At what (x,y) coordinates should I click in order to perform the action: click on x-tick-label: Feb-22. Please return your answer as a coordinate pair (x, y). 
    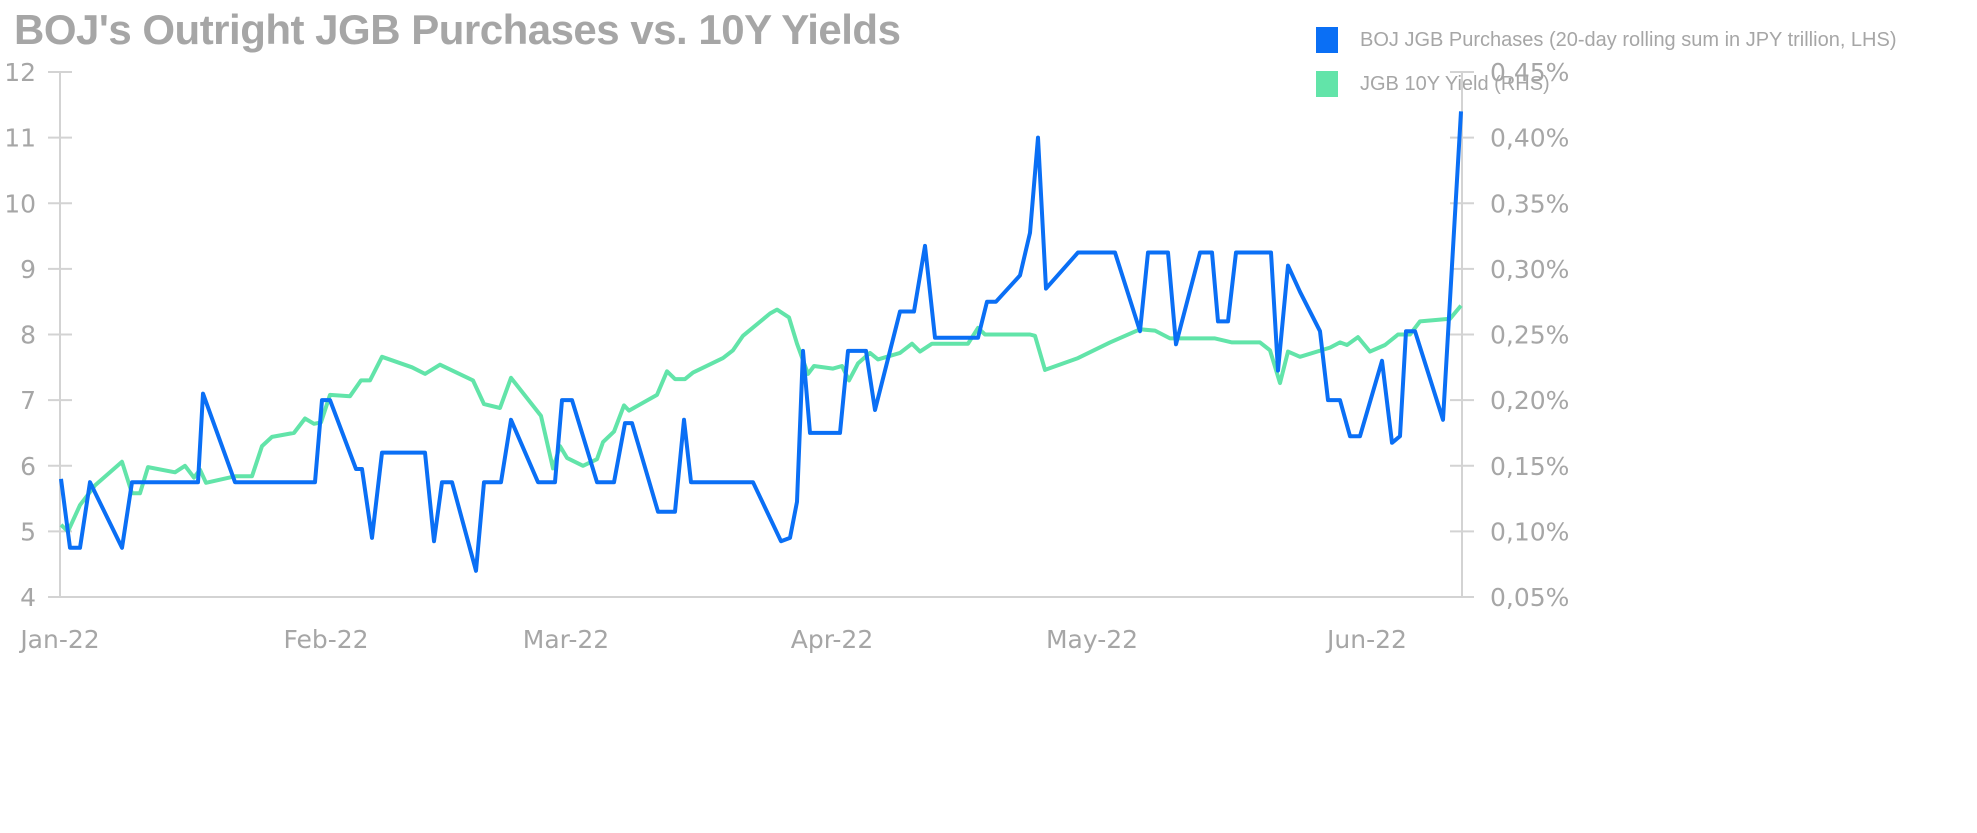
    Looking at the image, I should click on (325, 639).